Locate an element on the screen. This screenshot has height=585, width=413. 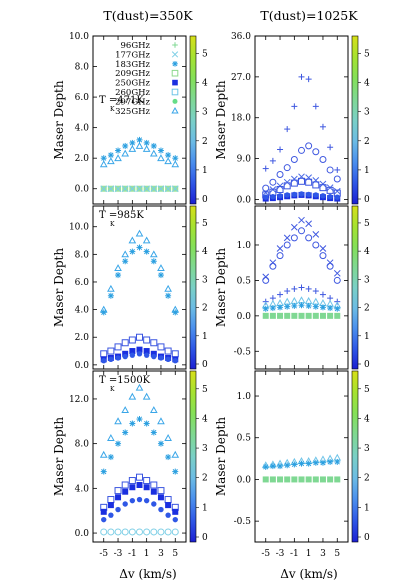
y-tick-label: 12.0 is located at coordinates (79, 400).